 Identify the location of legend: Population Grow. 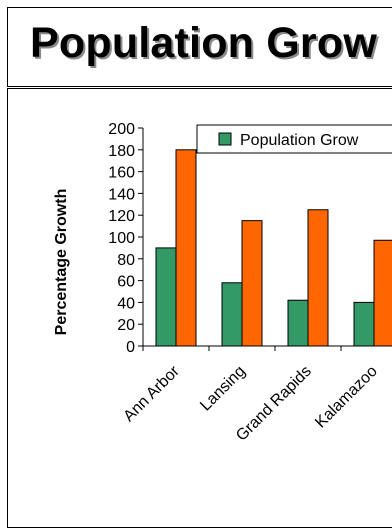
(294, 139).